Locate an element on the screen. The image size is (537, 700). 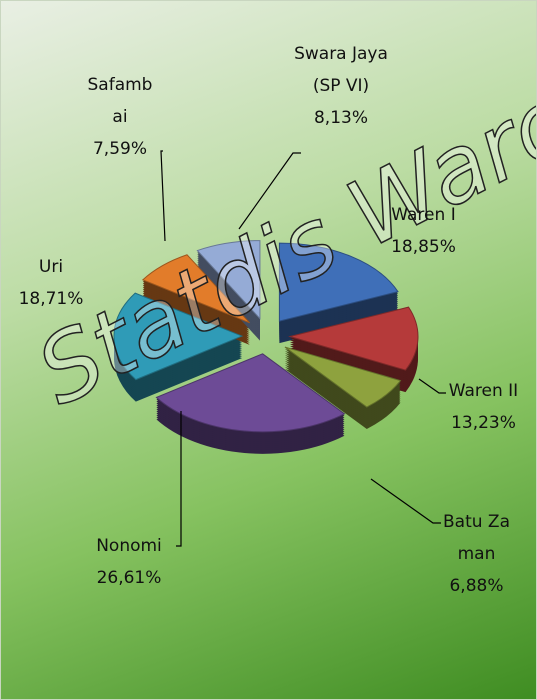
data-label: Waren I 18,85% is located at coordinates (423, 231).